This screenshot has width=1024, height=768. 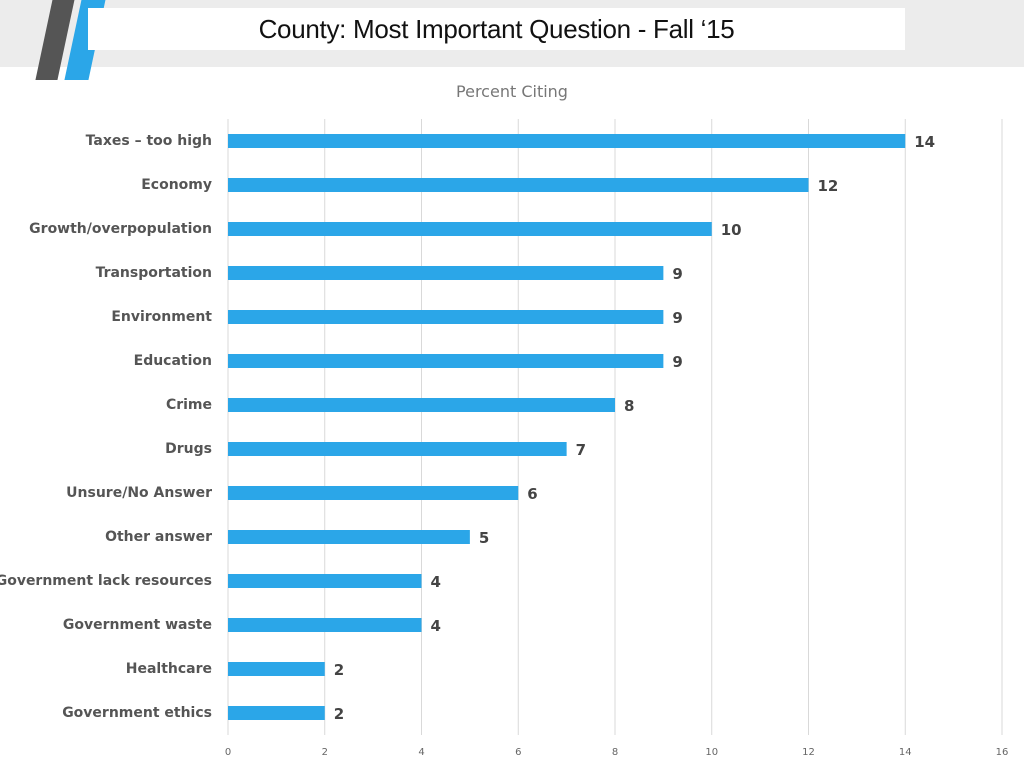 What do you see at coordinates (518, 752) in the screenshot?
I see `x-tick-label: 6` at bounding box center [518, 752].